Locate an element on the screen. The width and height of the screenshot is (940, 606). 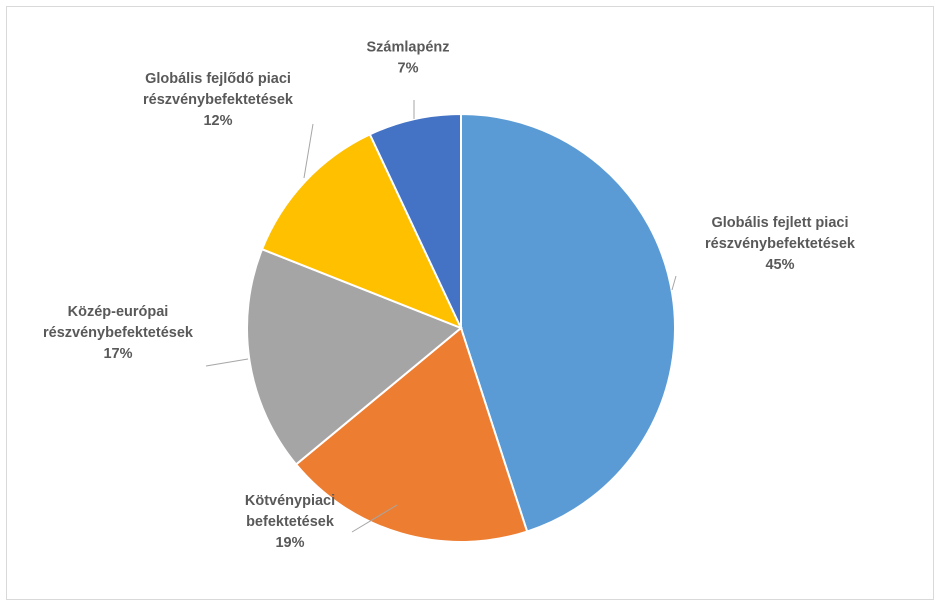
data-label-3: Közép-európai részvénybefektetések 17% is located at coordinates (118, 333).